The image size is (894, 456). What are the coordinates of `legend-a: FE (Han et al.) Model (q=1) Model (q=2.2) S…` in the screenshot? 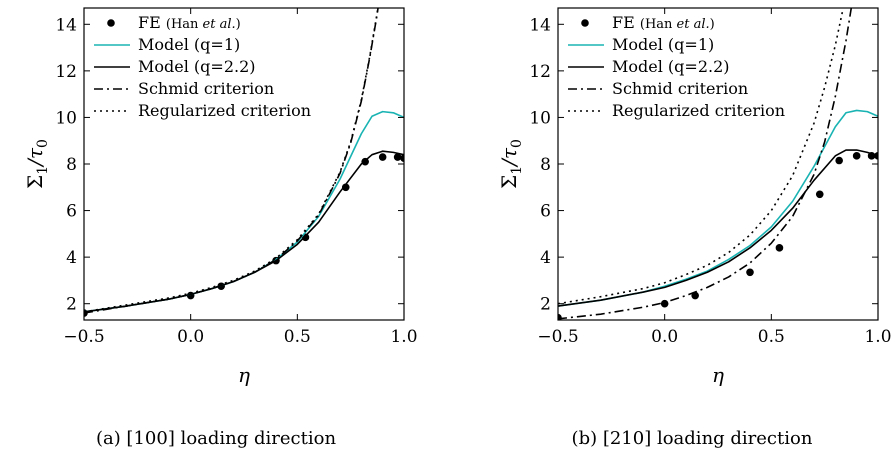 It's located at (202, 66).